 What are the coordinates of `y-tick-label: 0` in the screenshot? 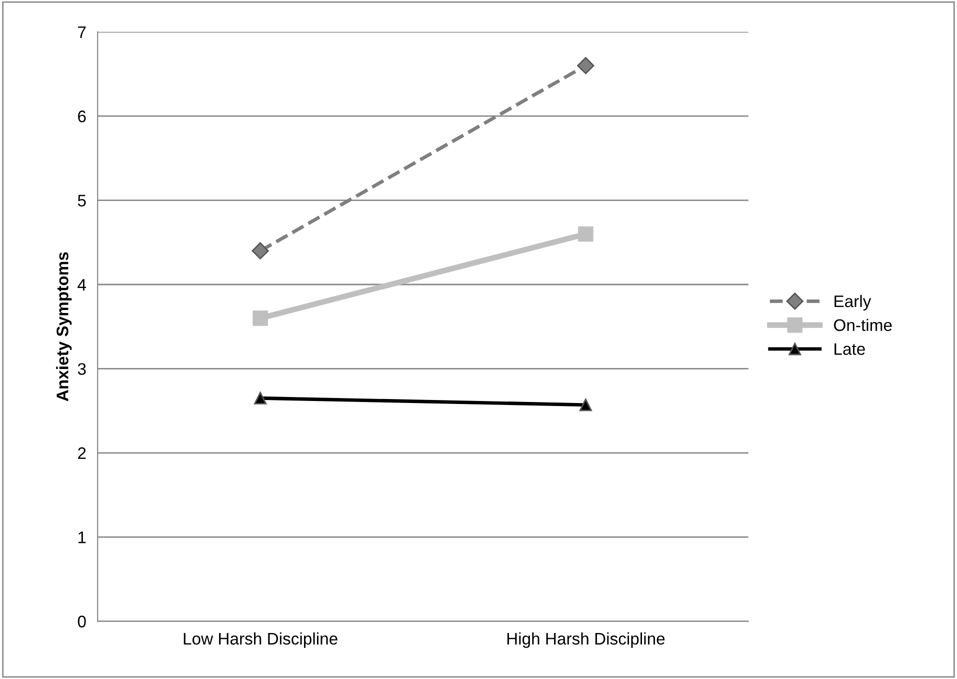 It's located at (82, 622).